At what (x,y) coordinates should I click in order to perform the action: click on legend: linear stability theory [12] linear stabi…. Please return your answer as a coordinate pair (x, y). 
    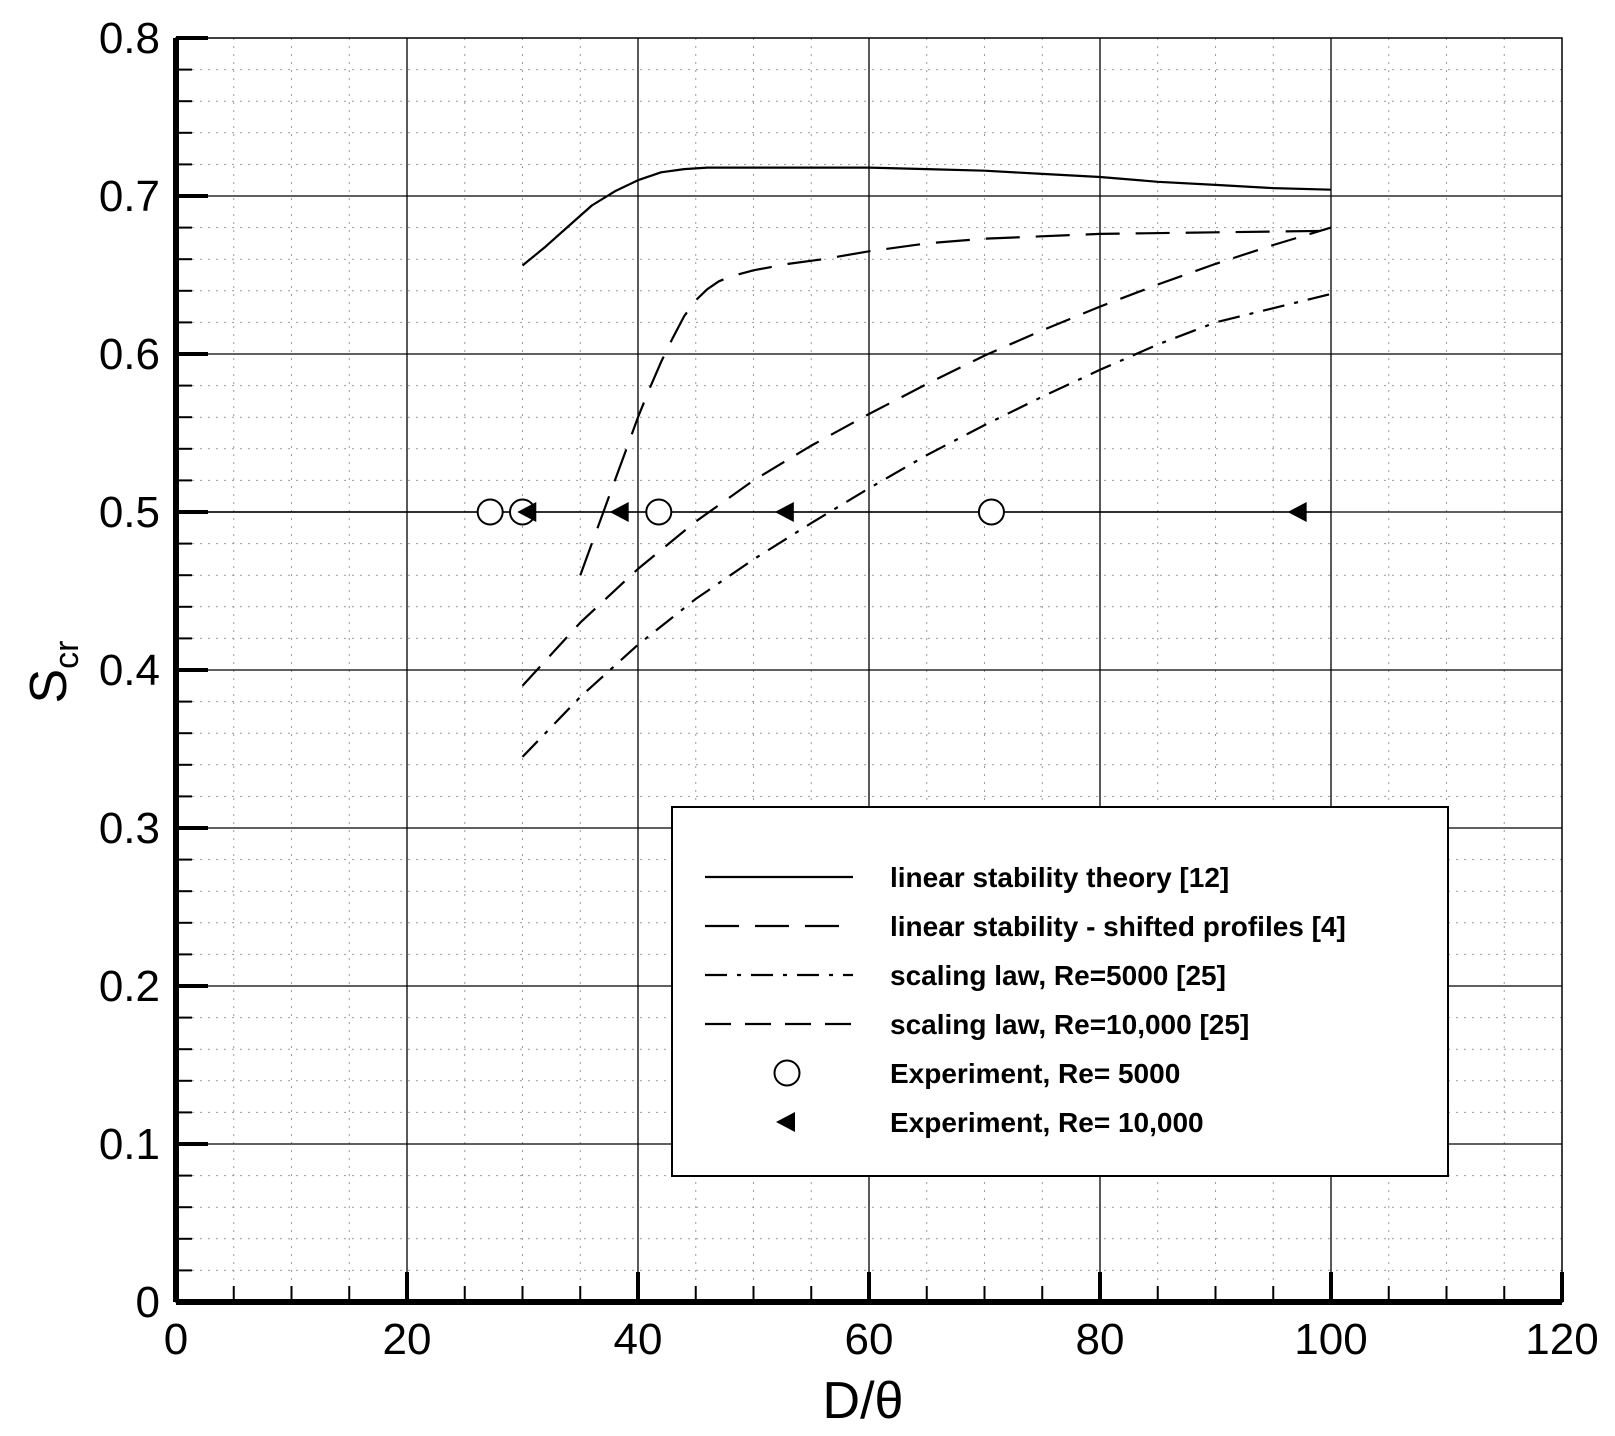
    Looking at the image, I should click on (1060, 991).